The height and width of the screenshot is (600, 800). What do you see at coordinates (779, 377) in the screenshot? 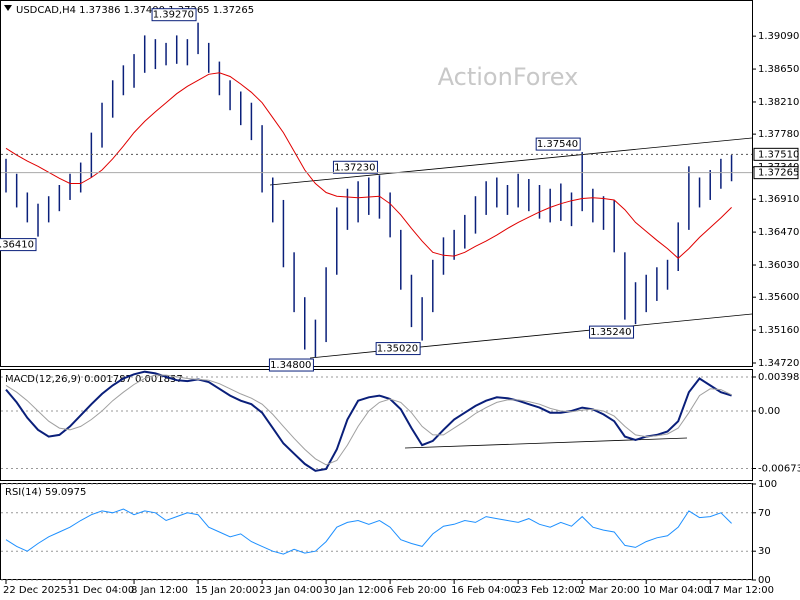
I see `y-tick-label: 0.003982` at bounding box center [779, 377].